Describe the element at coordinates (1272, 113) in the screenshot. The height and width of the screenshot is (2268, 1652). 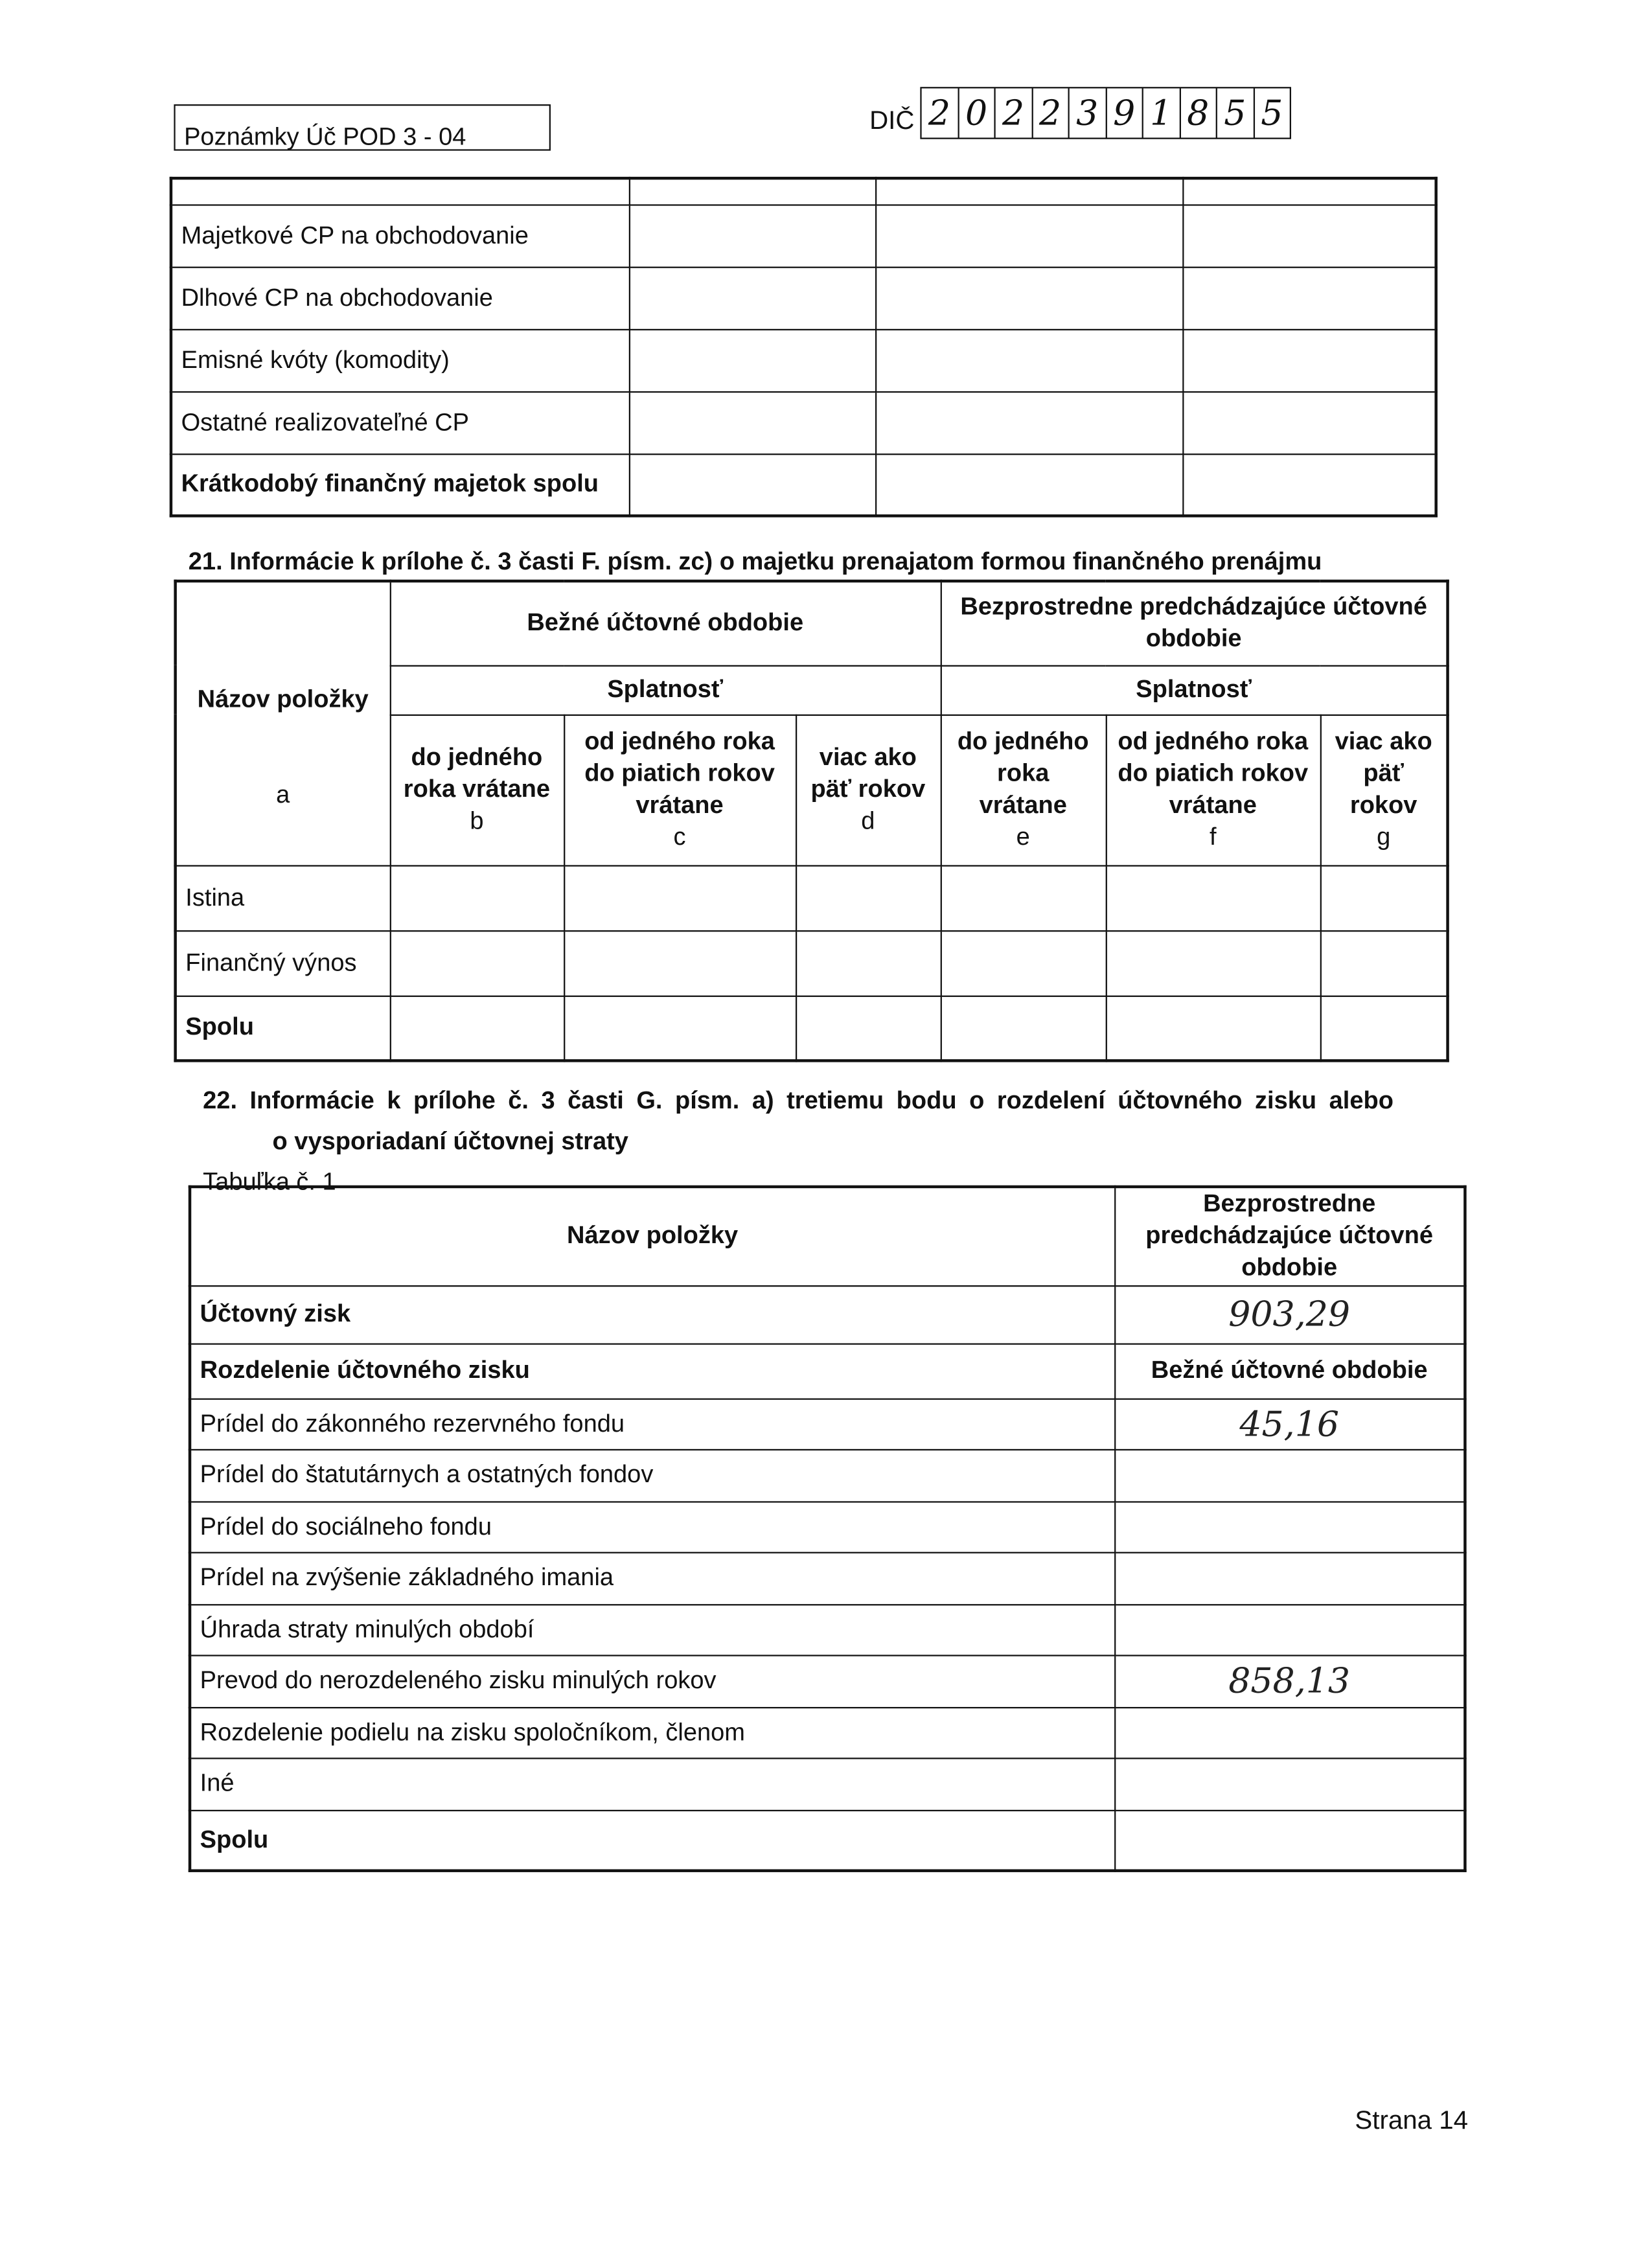
I see `dic-digit: 5` at that location.